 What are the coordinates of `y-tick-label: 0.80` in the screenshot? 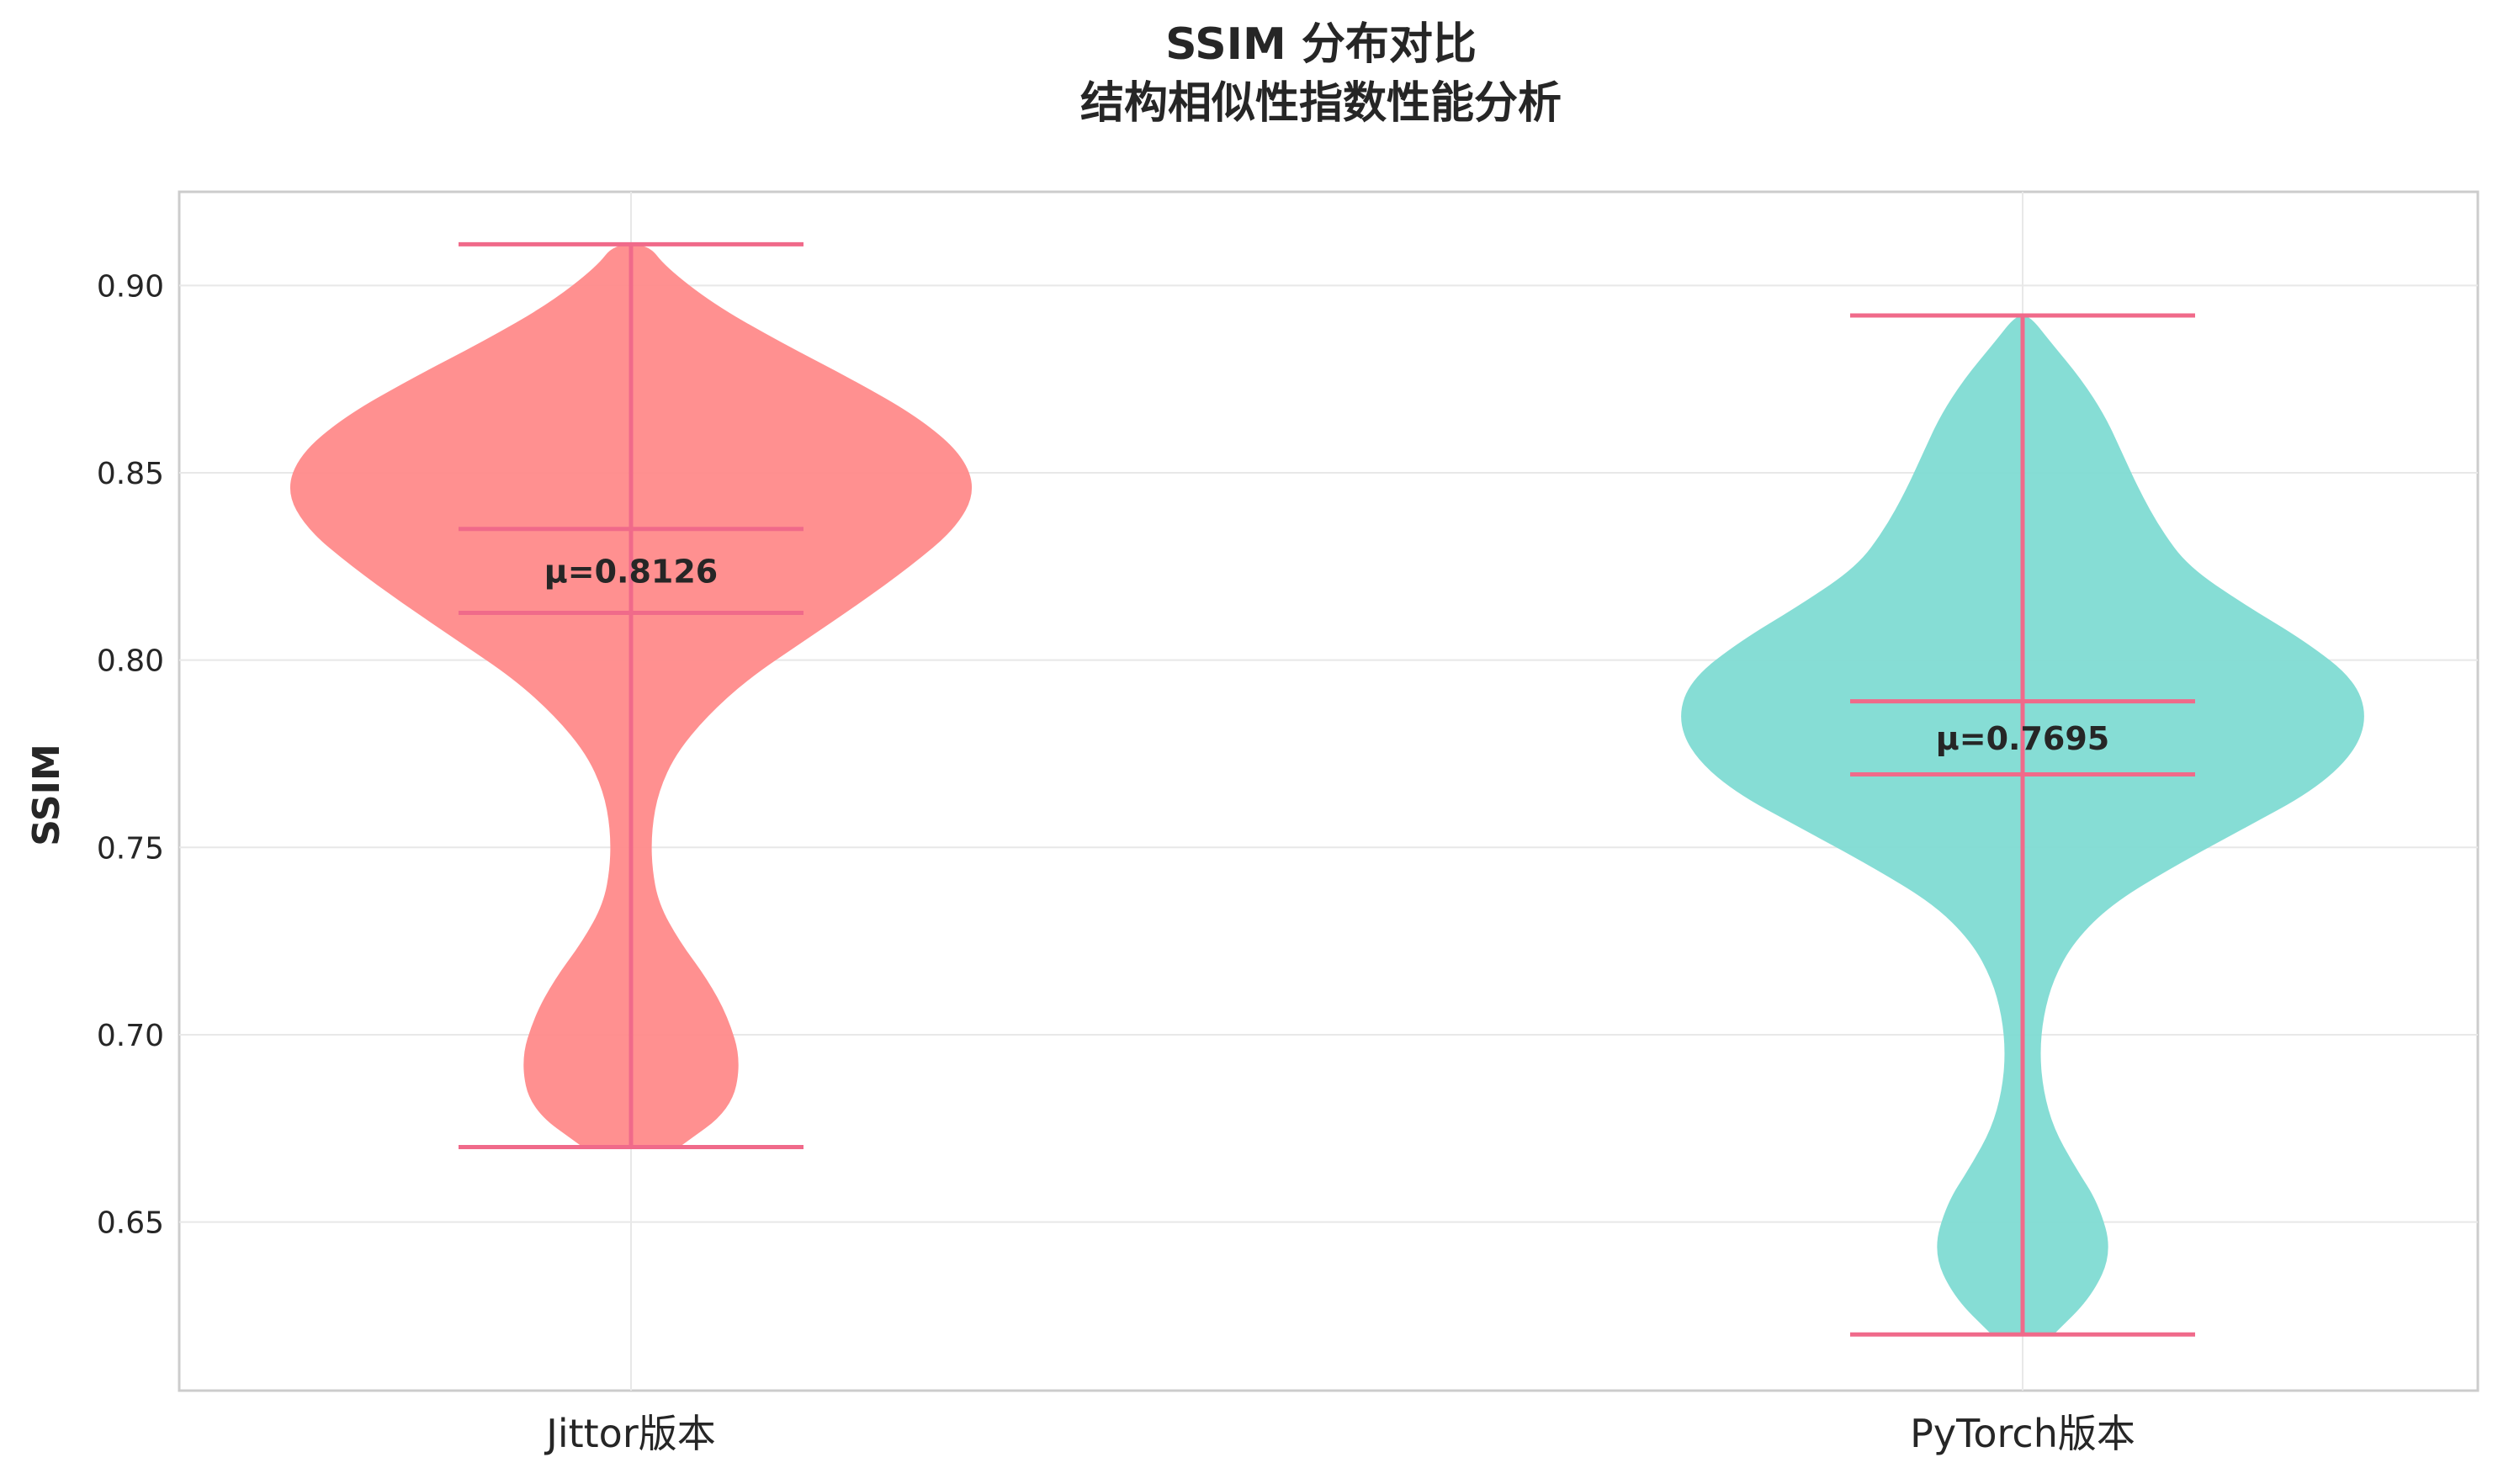 It's located at (130, 661).